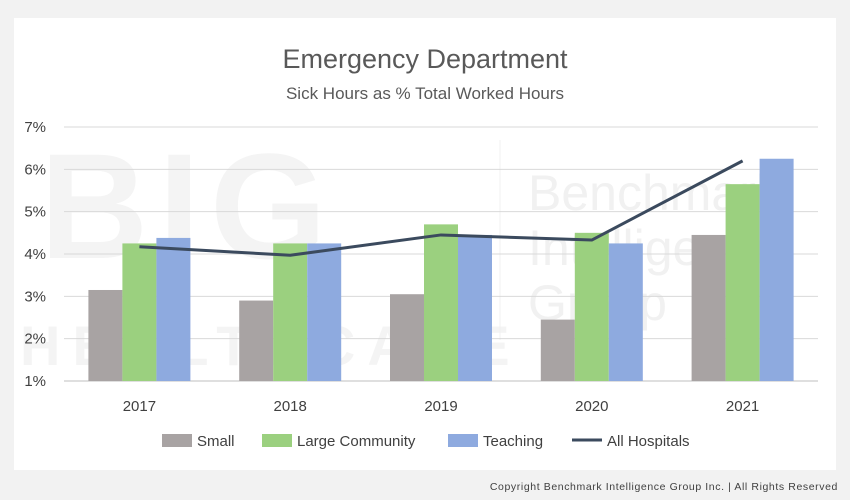  Describe the element at coordinates (35, 212) in the screenshot. I see `y-tick-label: 5%` at that location.